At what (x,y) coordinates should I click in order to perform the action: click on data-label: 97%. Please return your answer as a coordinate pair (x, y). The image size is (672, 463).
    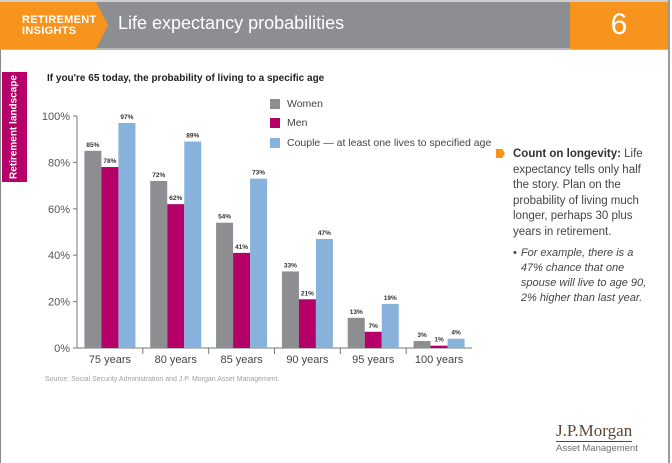
    Looking at the image, I should click on (126, 117).